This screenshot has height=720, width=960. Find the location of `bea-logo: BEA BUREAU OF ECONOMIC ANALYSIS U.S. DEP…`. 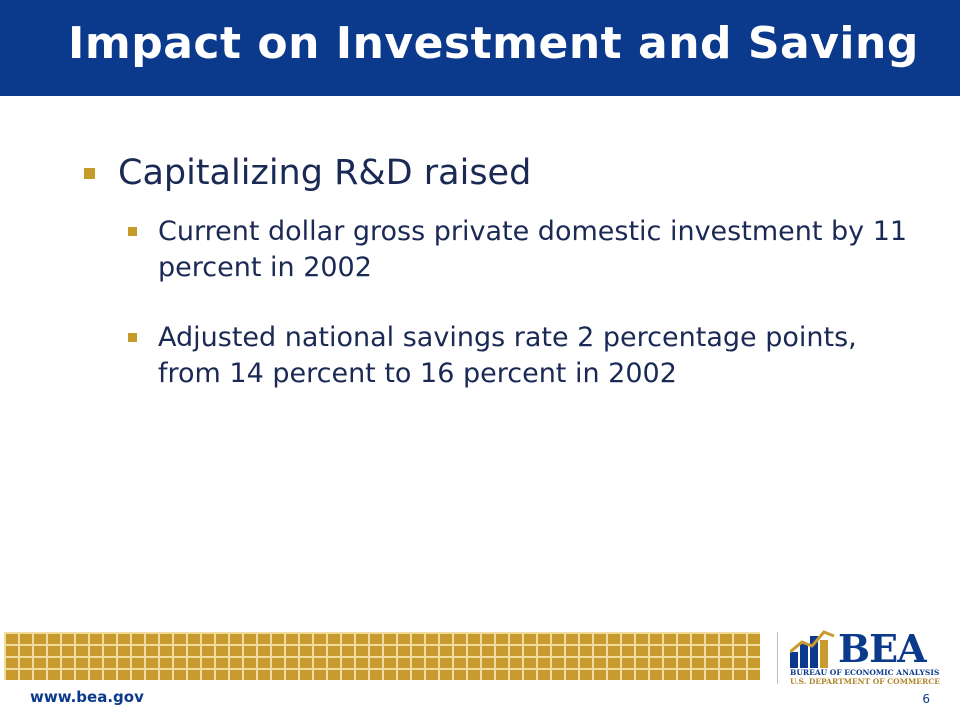

bea-logo: BEA BUREAU OF ECONOMIC ANALYSIS U.S. DEP… is located at coordinates (865, 656).